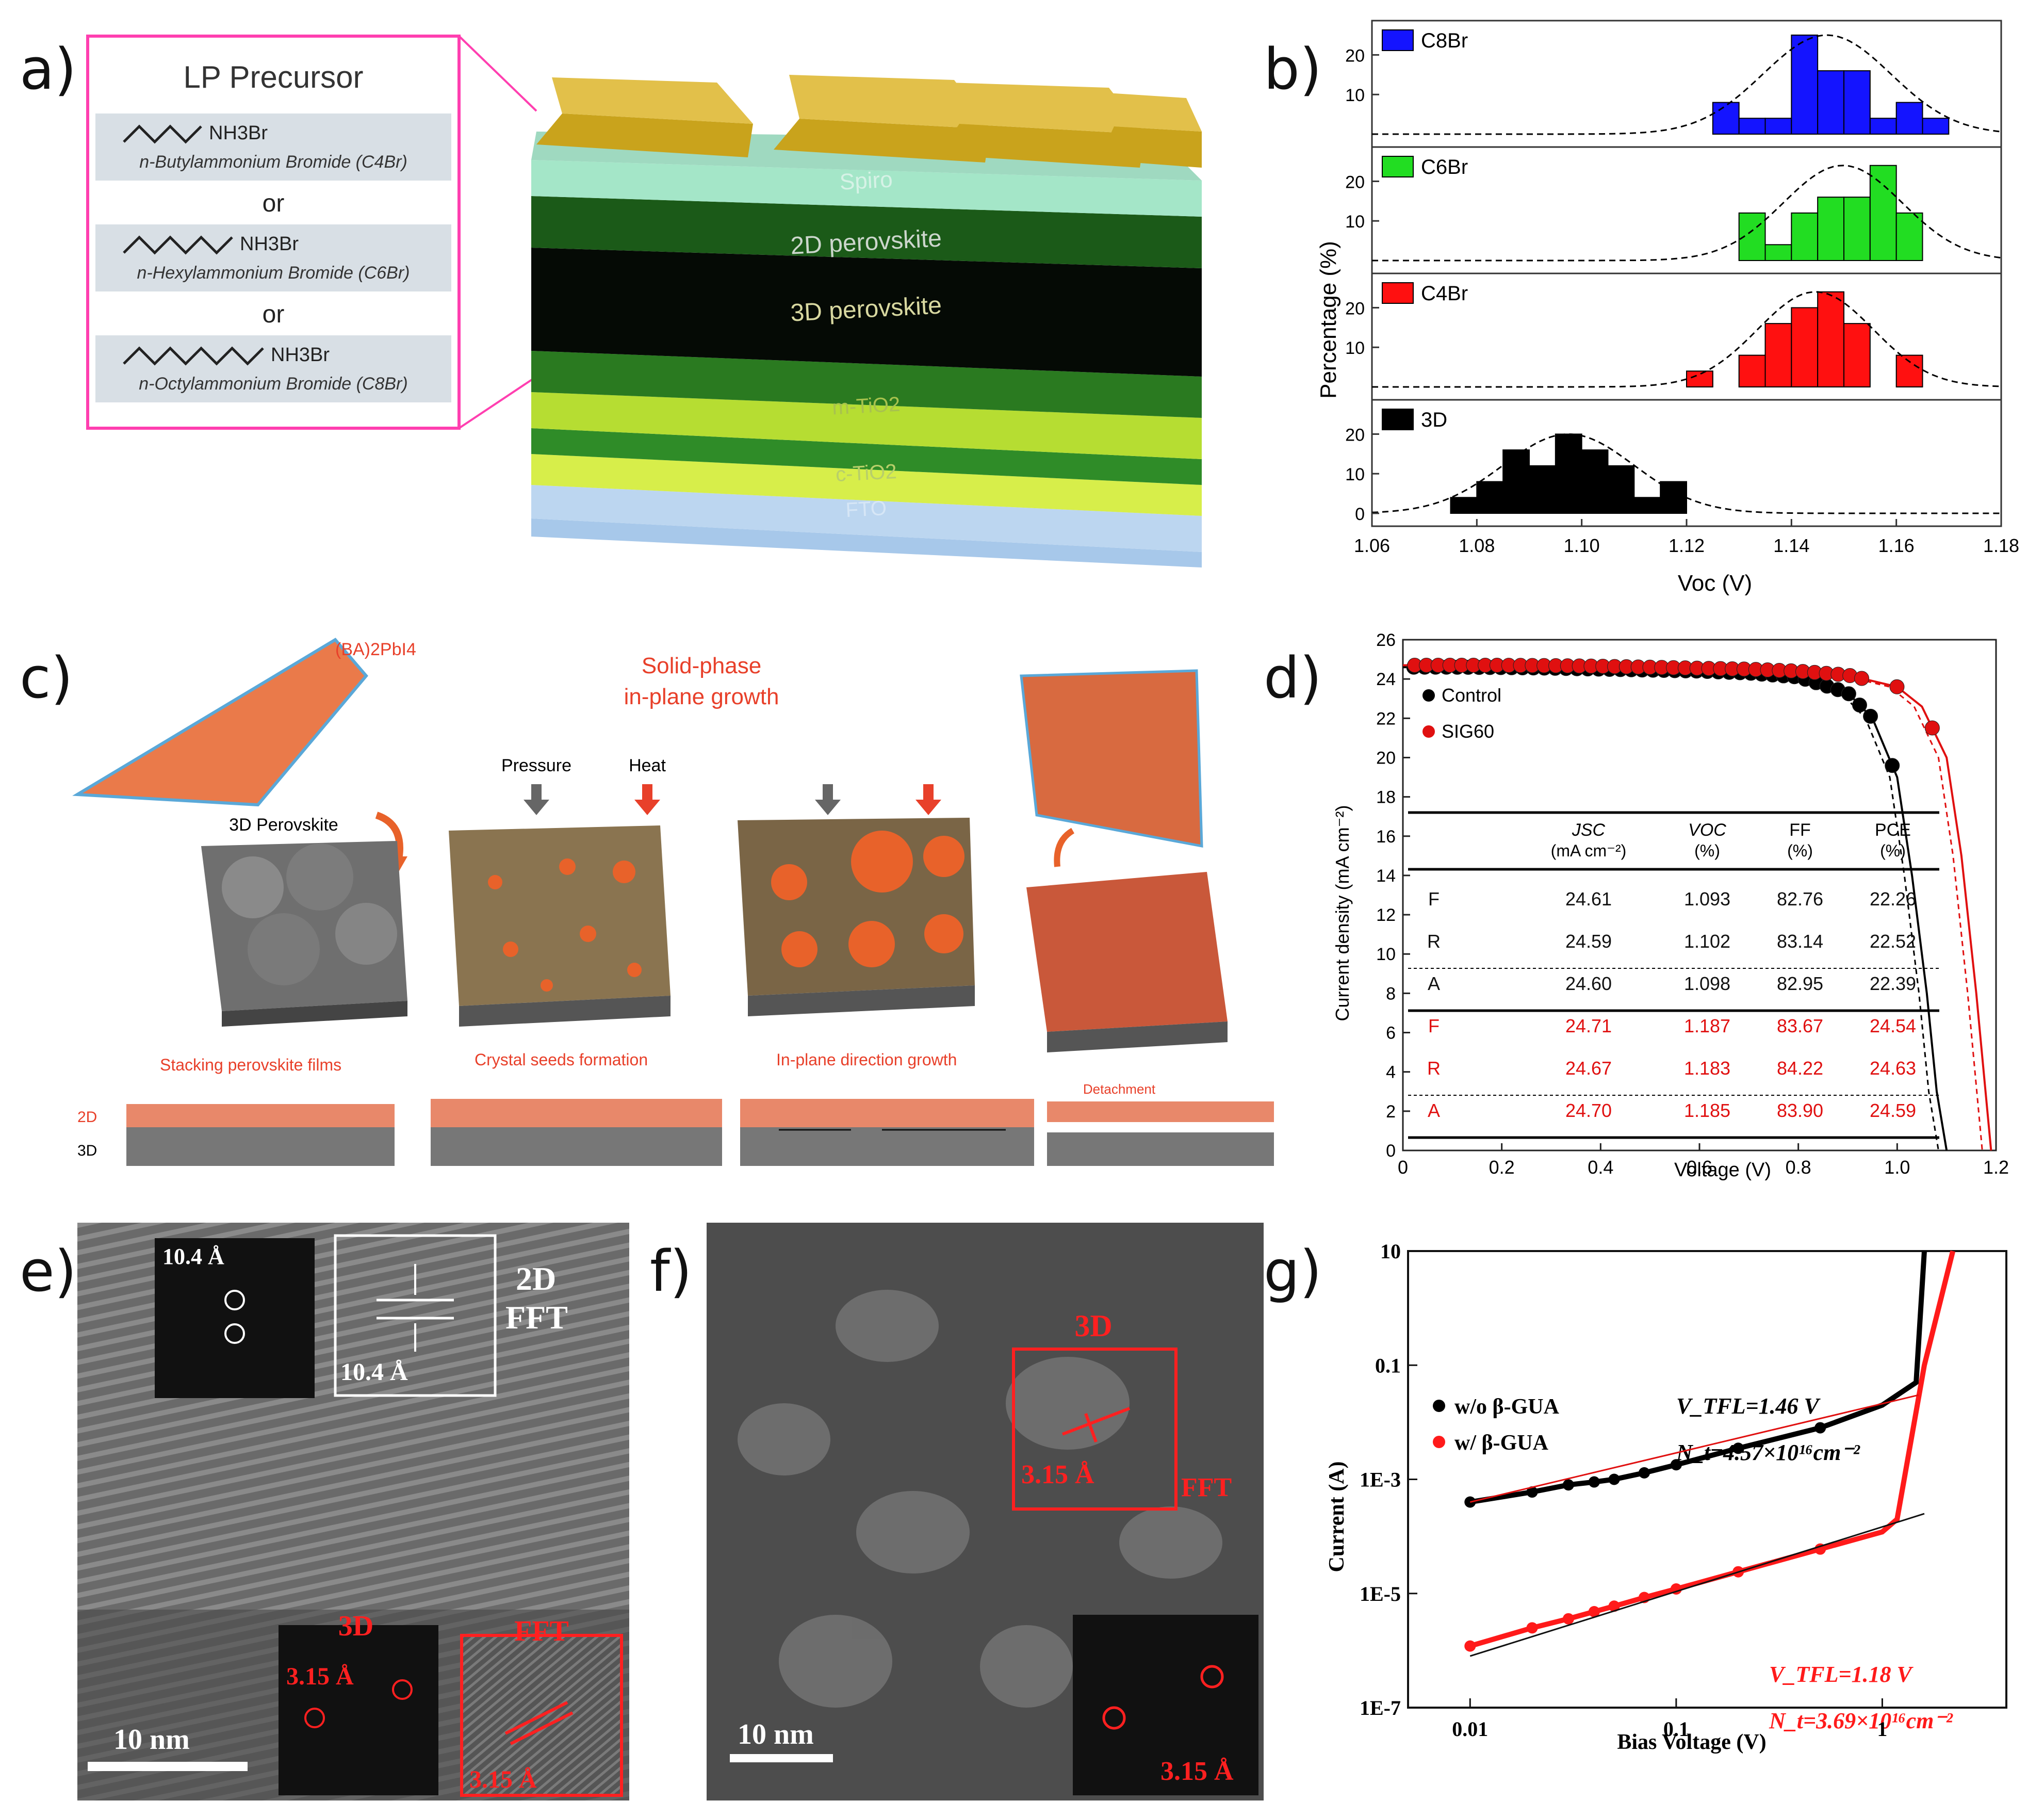 This screenshot has height=1817, width=2044. I want to click on d-ytick: 0, so click(1391, 1151).